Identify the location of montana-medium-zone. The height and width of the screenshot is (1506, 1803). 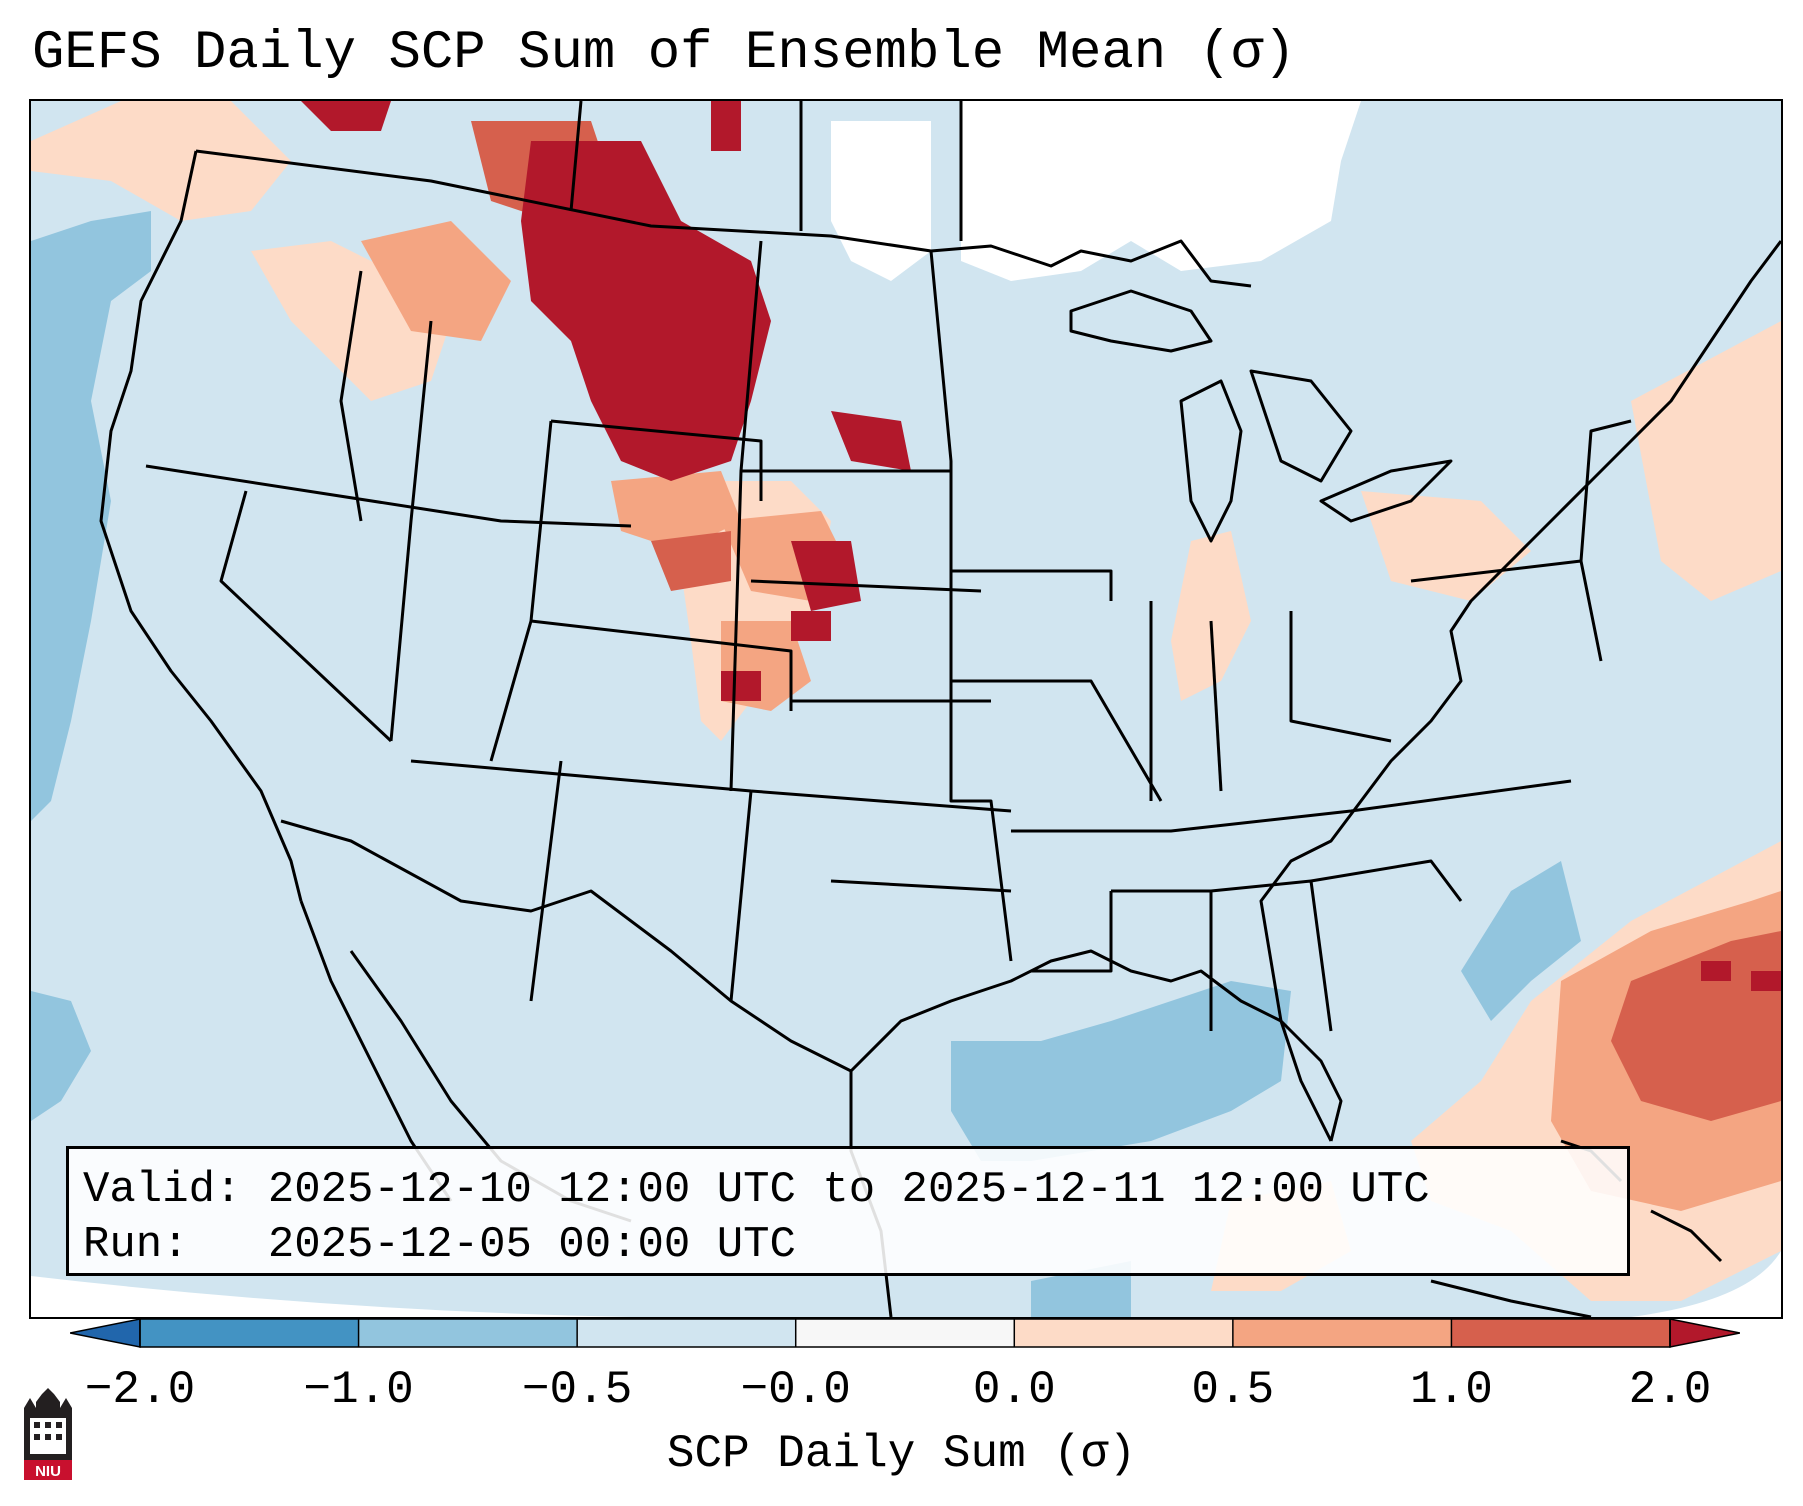
(436, 281).